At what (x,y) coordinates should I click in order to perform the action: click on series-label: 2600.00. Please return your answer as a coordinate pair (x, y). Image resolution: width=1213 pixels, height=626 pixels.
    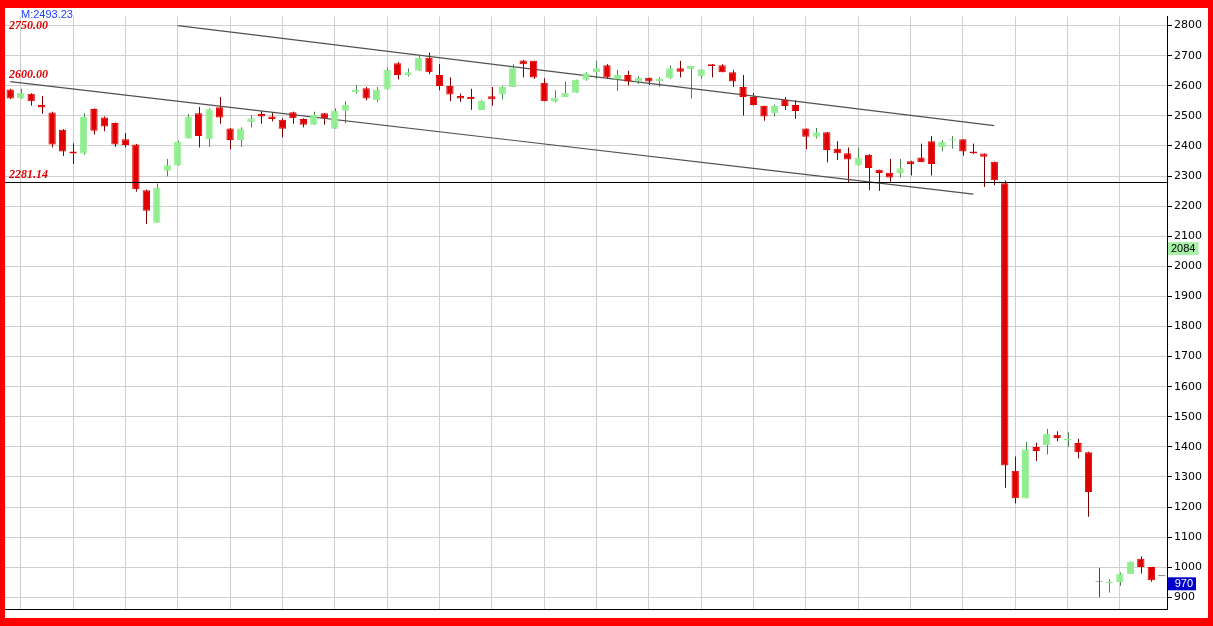
    Looking at the image, I should click on (28, 73).